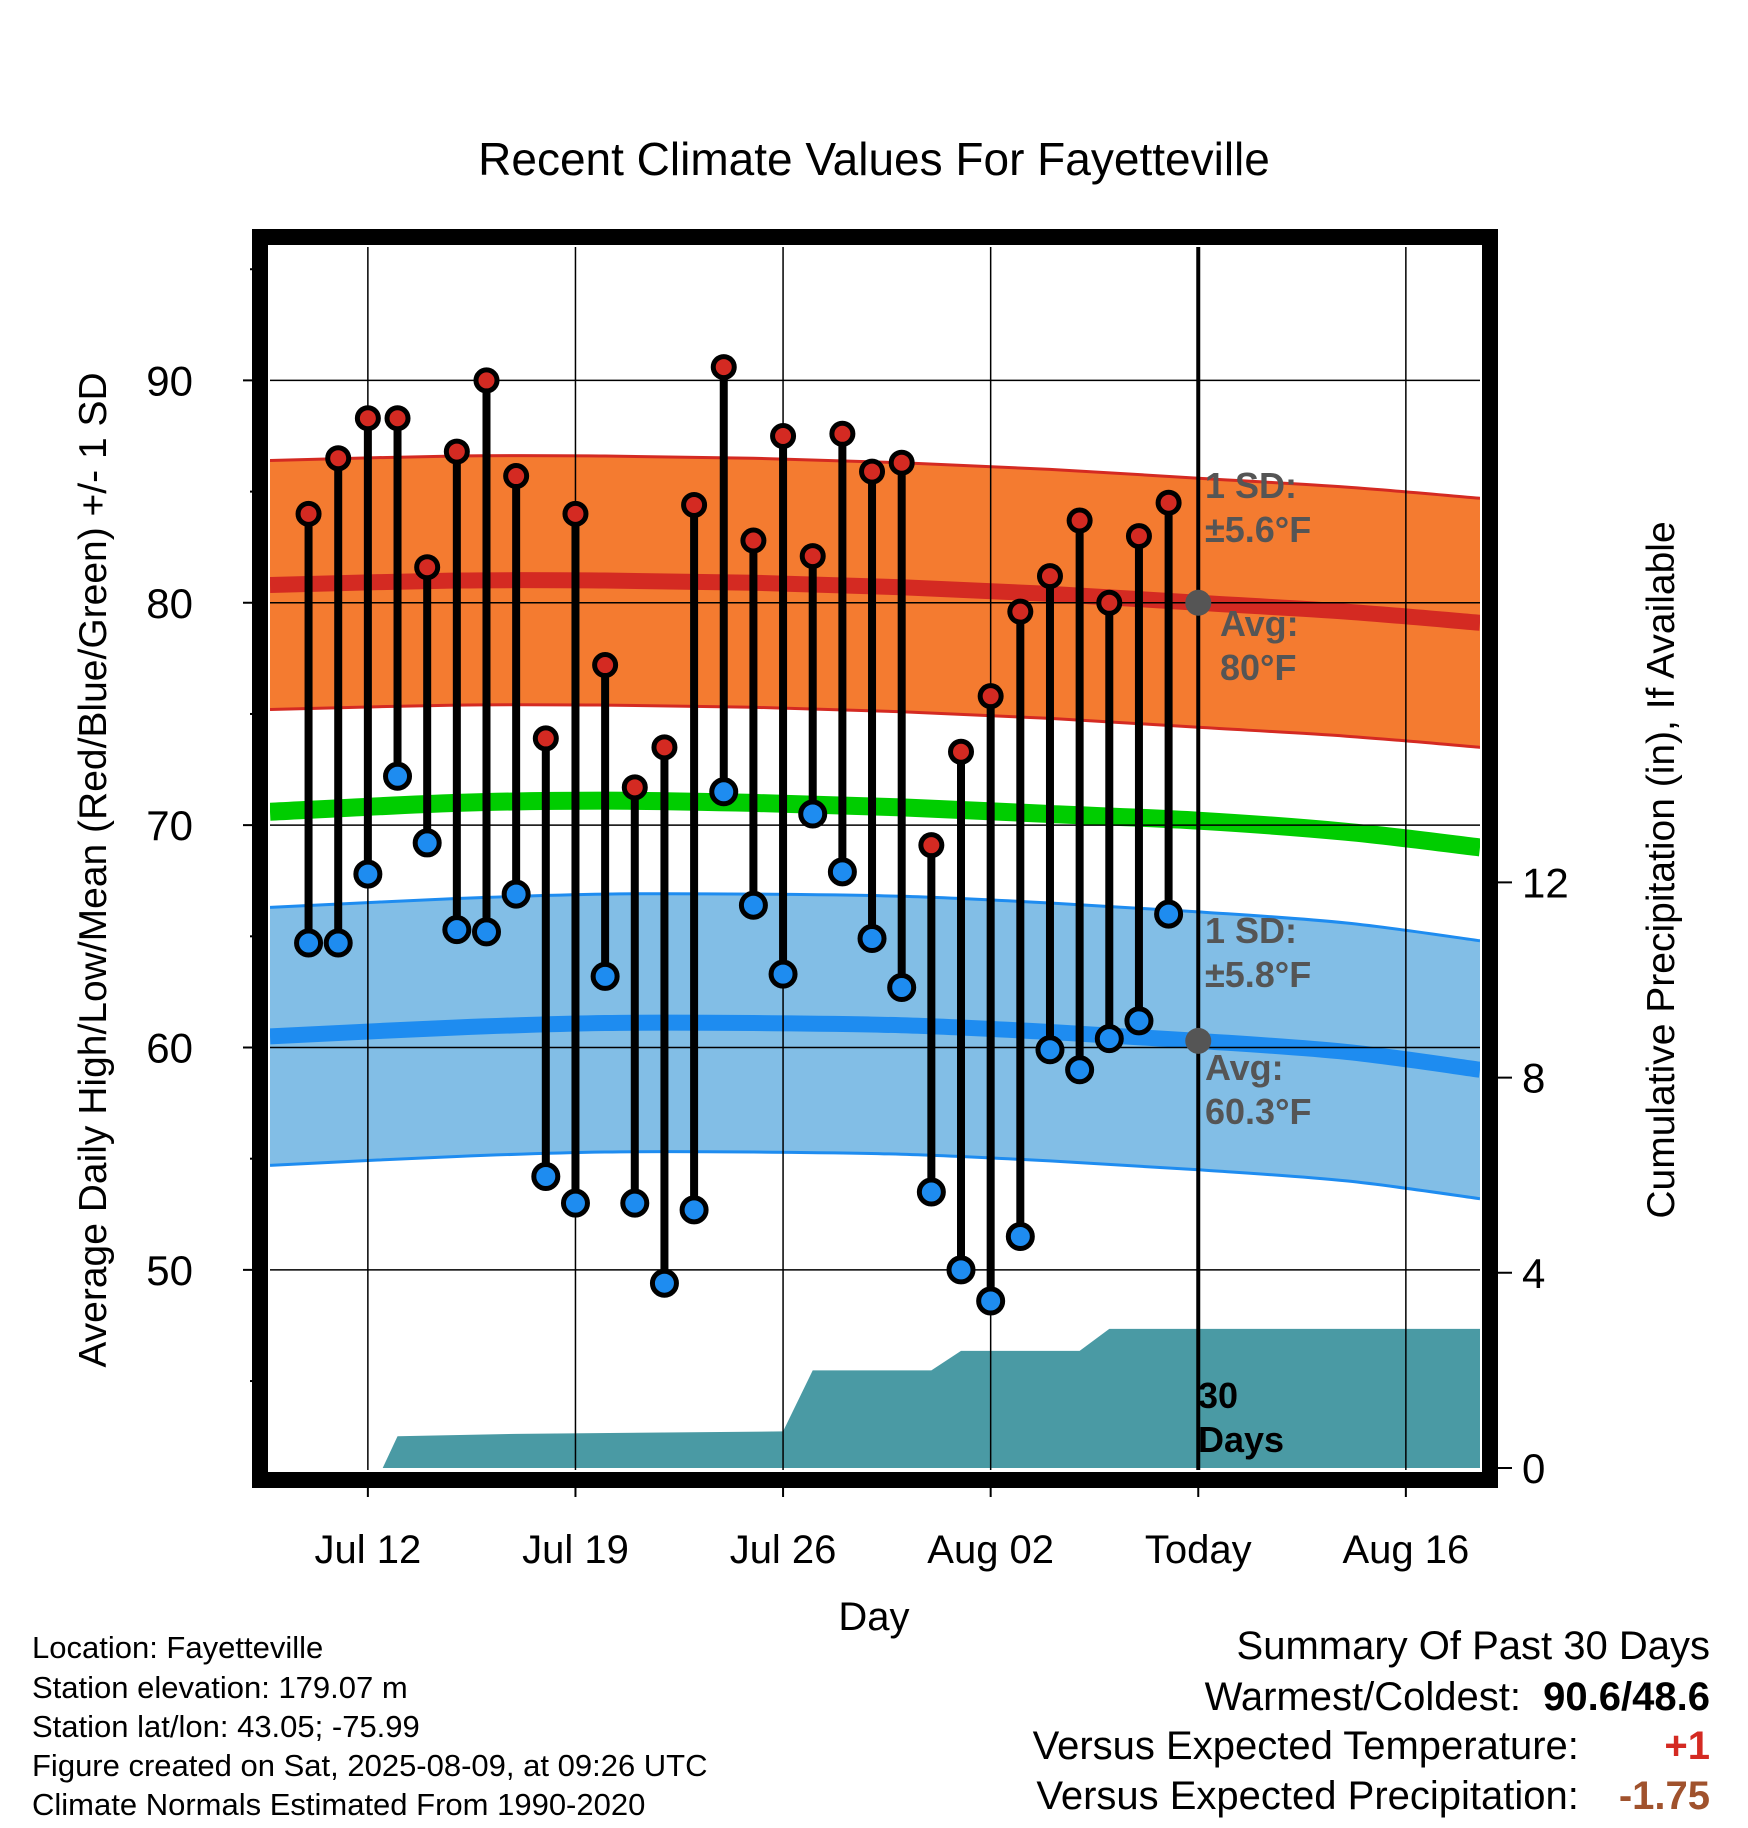  I want to click on y-tick-label: 50, so click(169, 1270).